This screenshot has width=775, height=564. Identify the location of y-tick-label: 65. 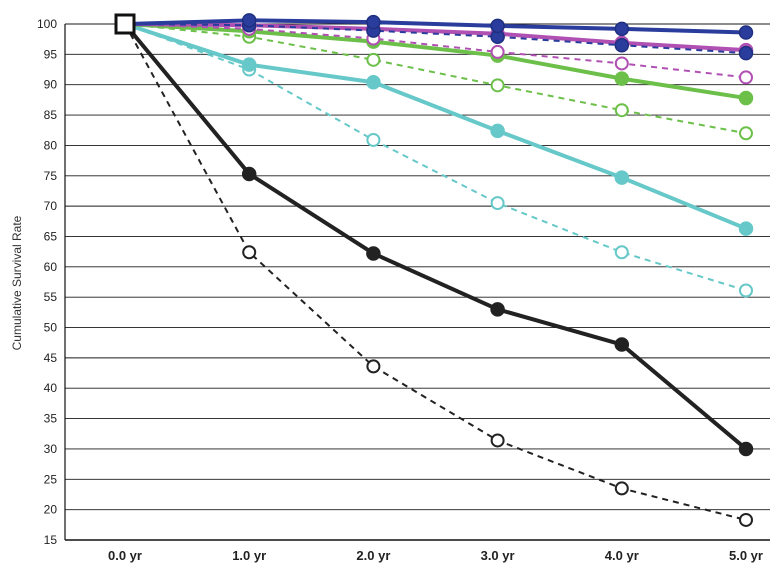
(51, 236).